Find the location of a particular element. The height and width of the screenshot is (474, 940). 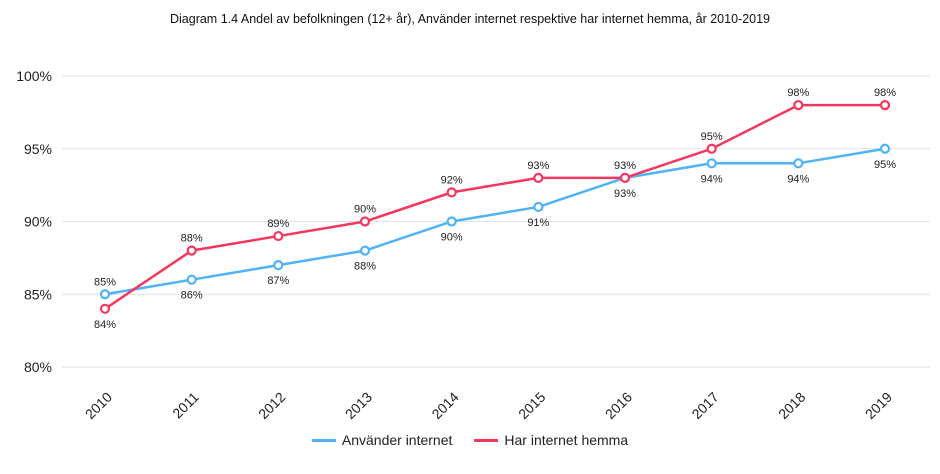

x-tick-label: 2015 is located at coordinates (531, 405).